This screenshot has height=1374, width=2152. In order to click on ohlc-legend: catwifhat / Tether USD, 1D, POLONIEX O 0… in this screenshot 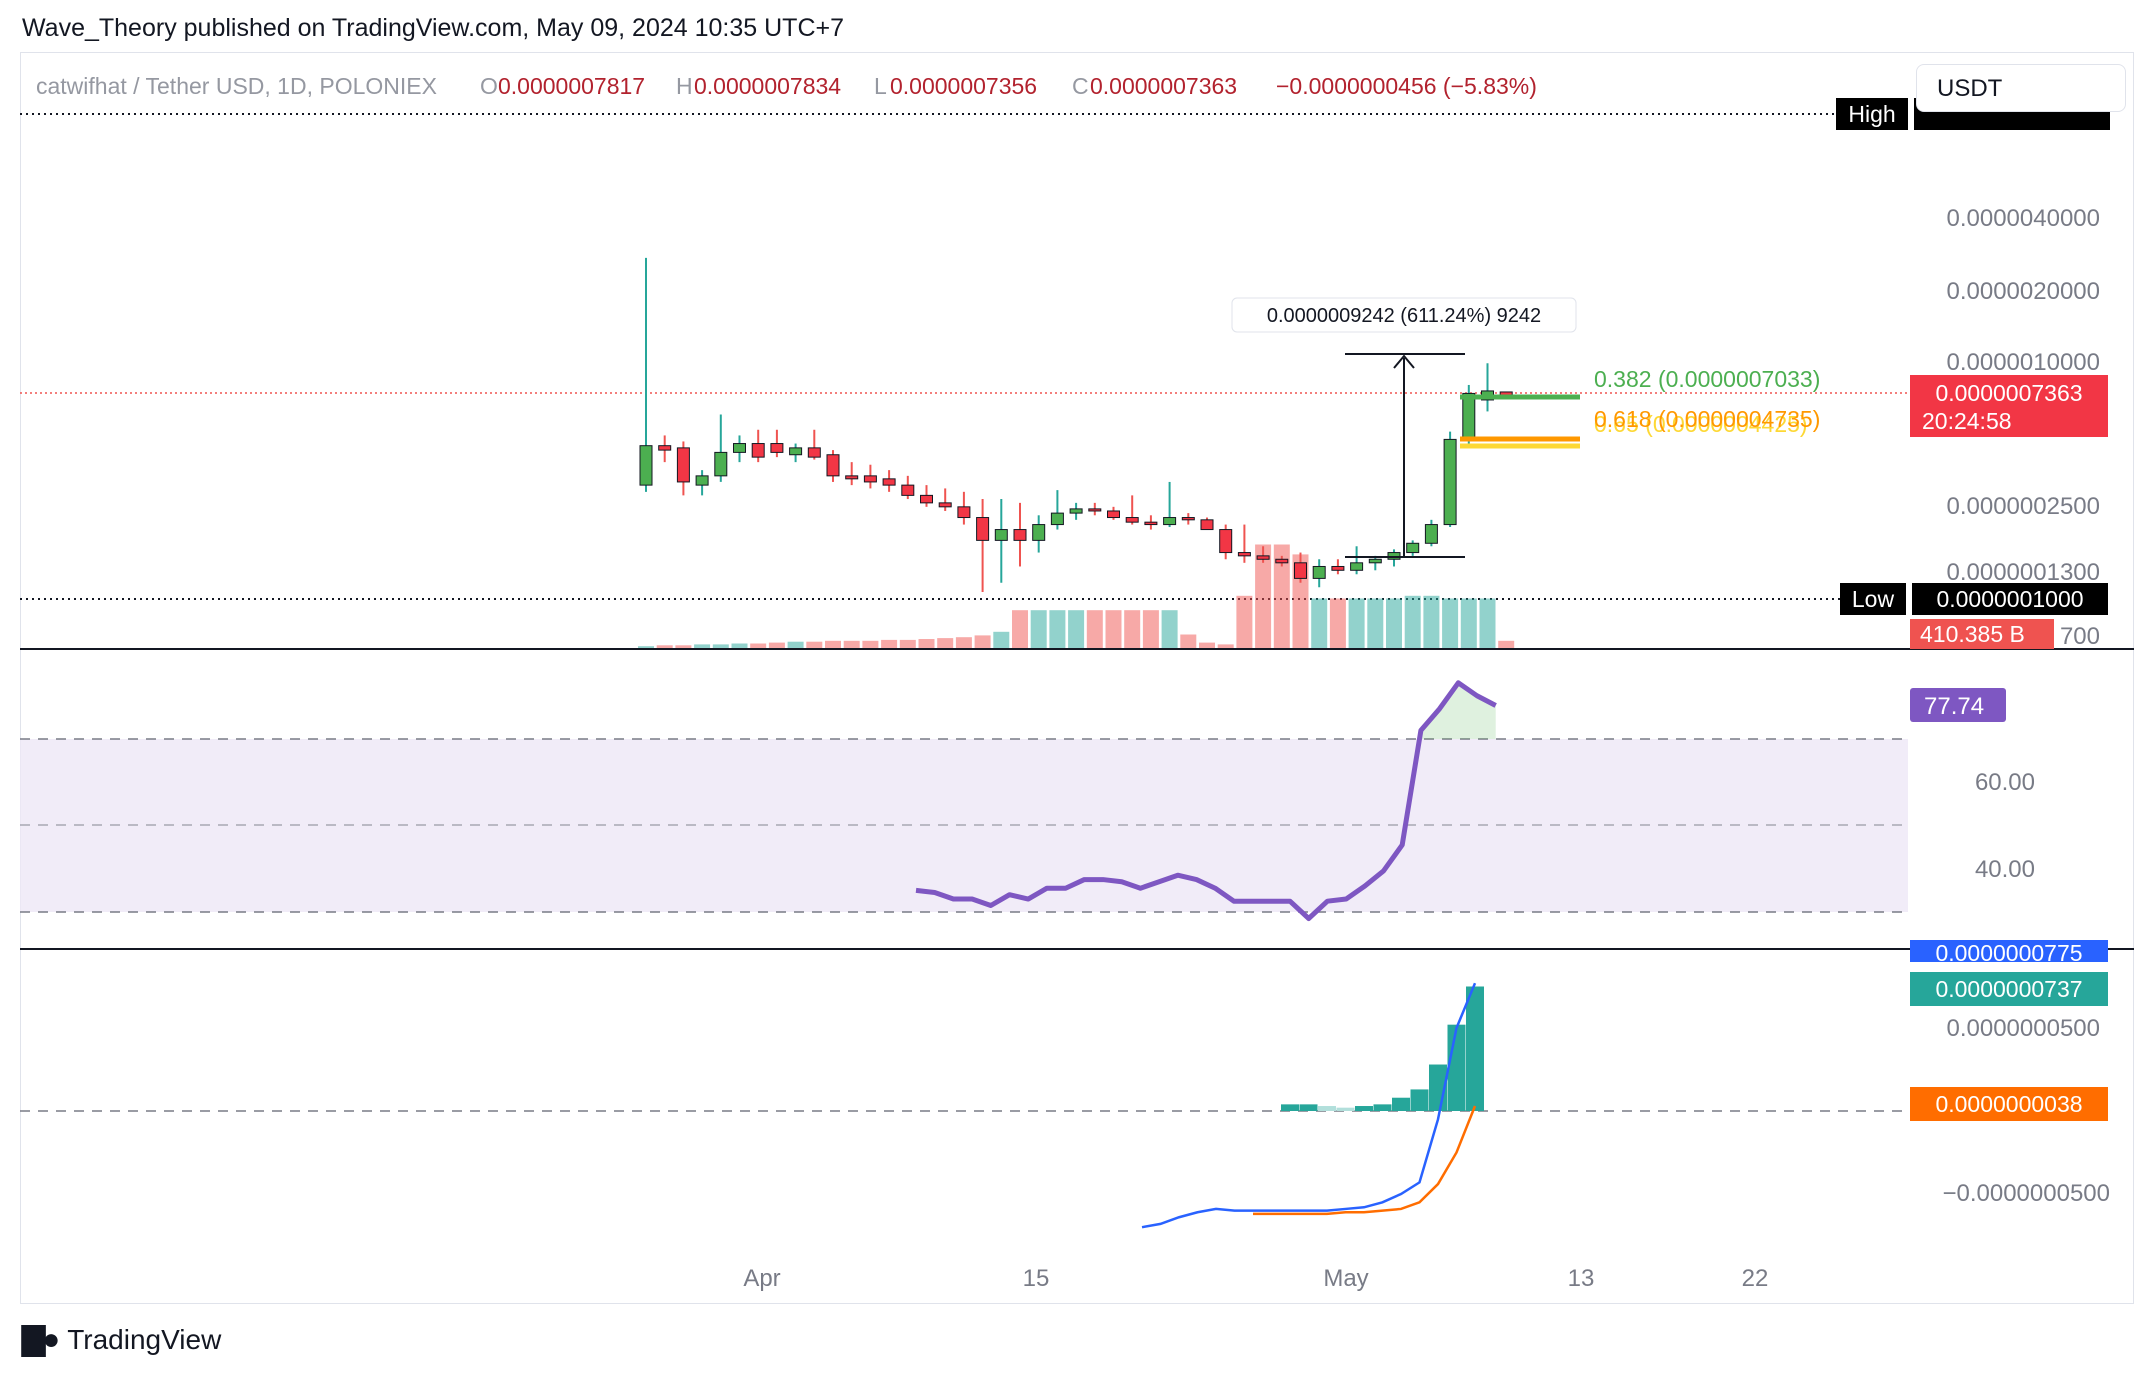, I will do `click(786, 86)`.